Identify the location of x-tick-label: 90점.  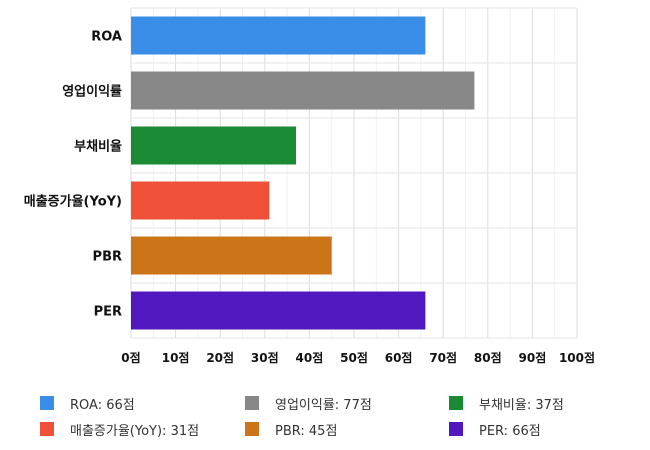
(533, 357).